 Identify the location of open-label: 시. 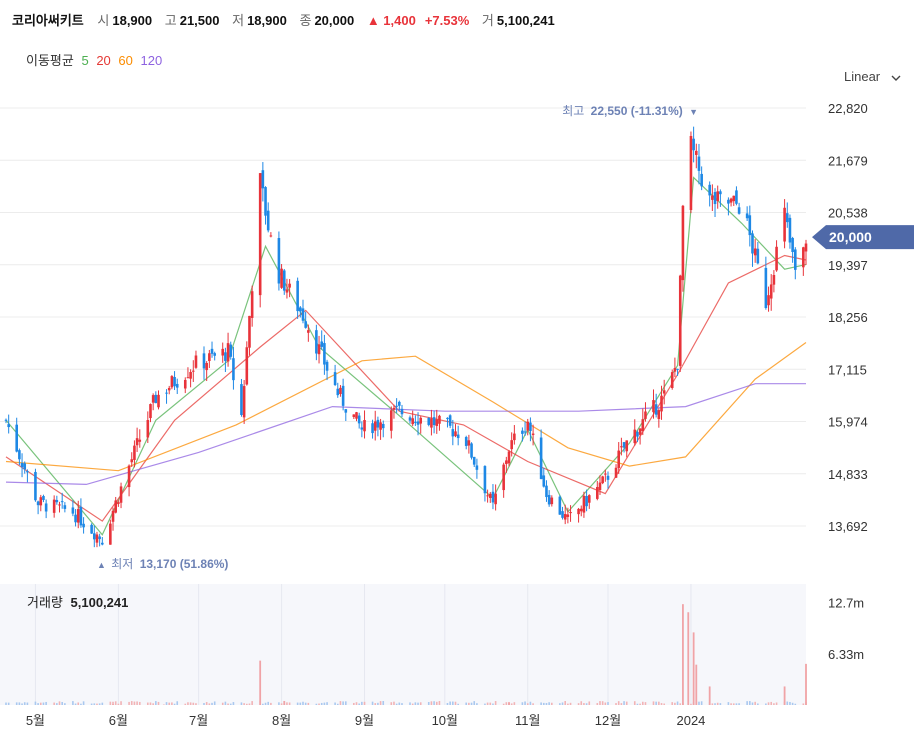
(103, 20).